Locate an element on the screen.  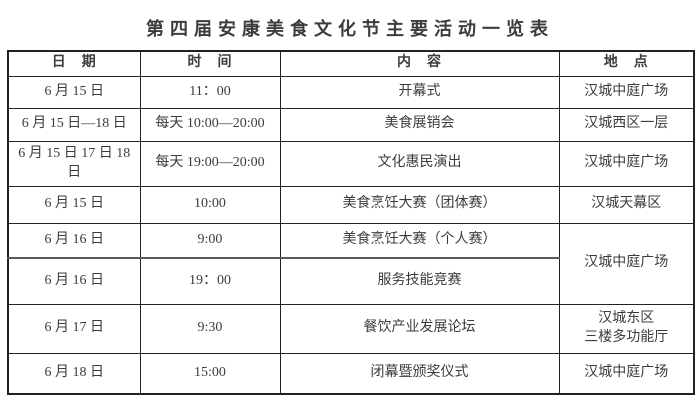
location-cell: 汉城东区 三楼多功能厅 is located at coordinates (626, 328).